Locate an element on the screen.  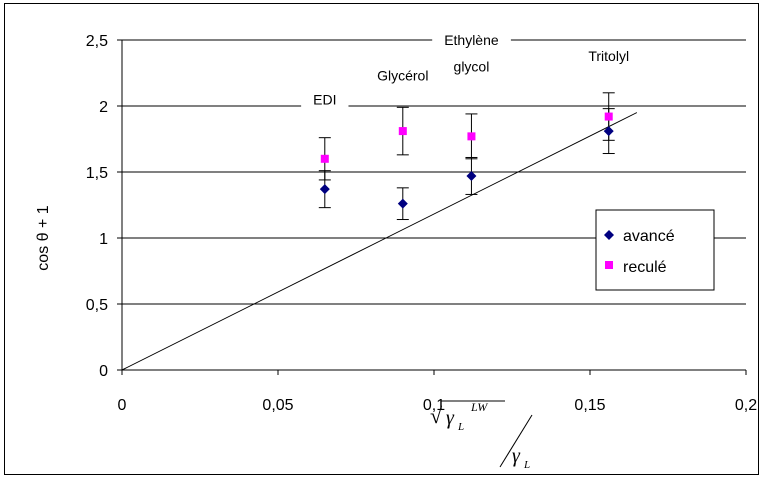
x-axis-label-numerator-sup: LW is located at coordinates (479, 407).